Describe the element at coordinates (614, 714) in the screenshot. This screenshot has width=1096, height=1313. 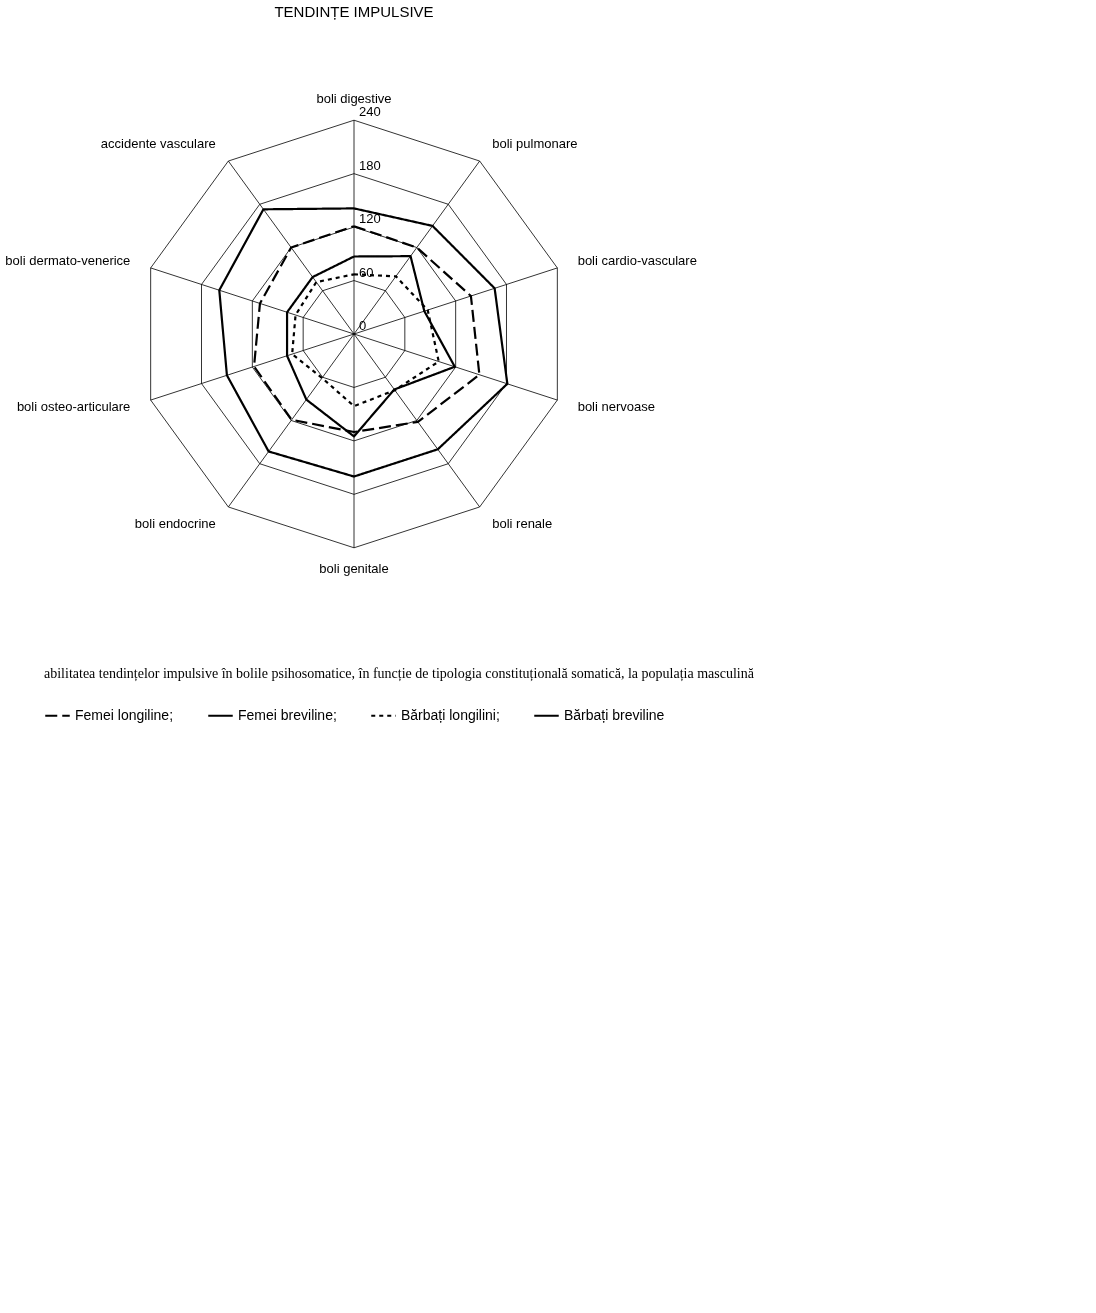
I see `legend-label: Bărbați breviline` at that location.